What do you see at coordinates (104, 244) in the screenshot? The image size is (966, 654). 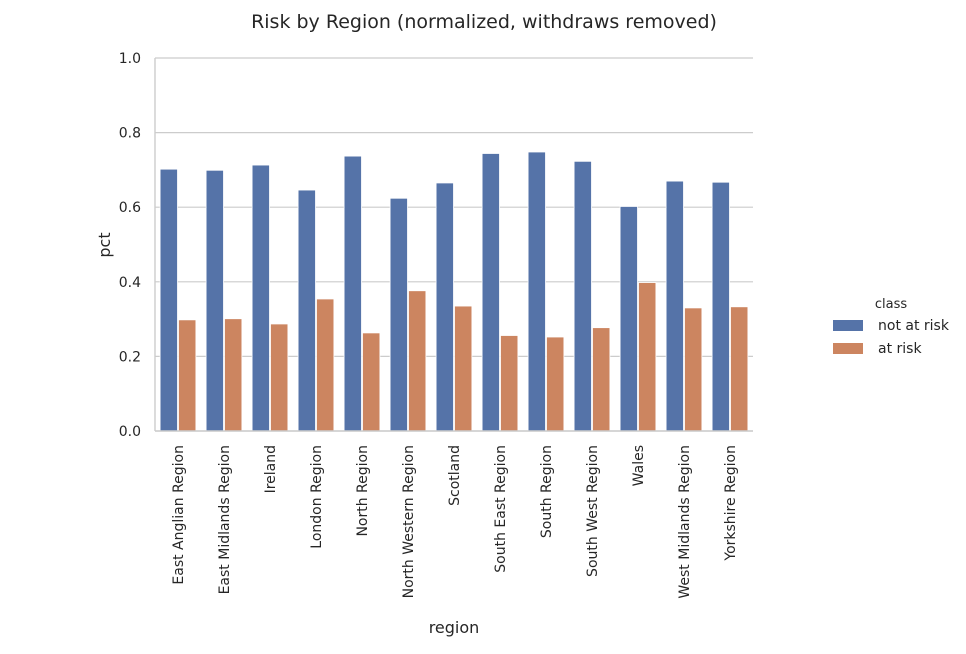 I see `y-axis-label: pct` at bounding box center [104, 244].